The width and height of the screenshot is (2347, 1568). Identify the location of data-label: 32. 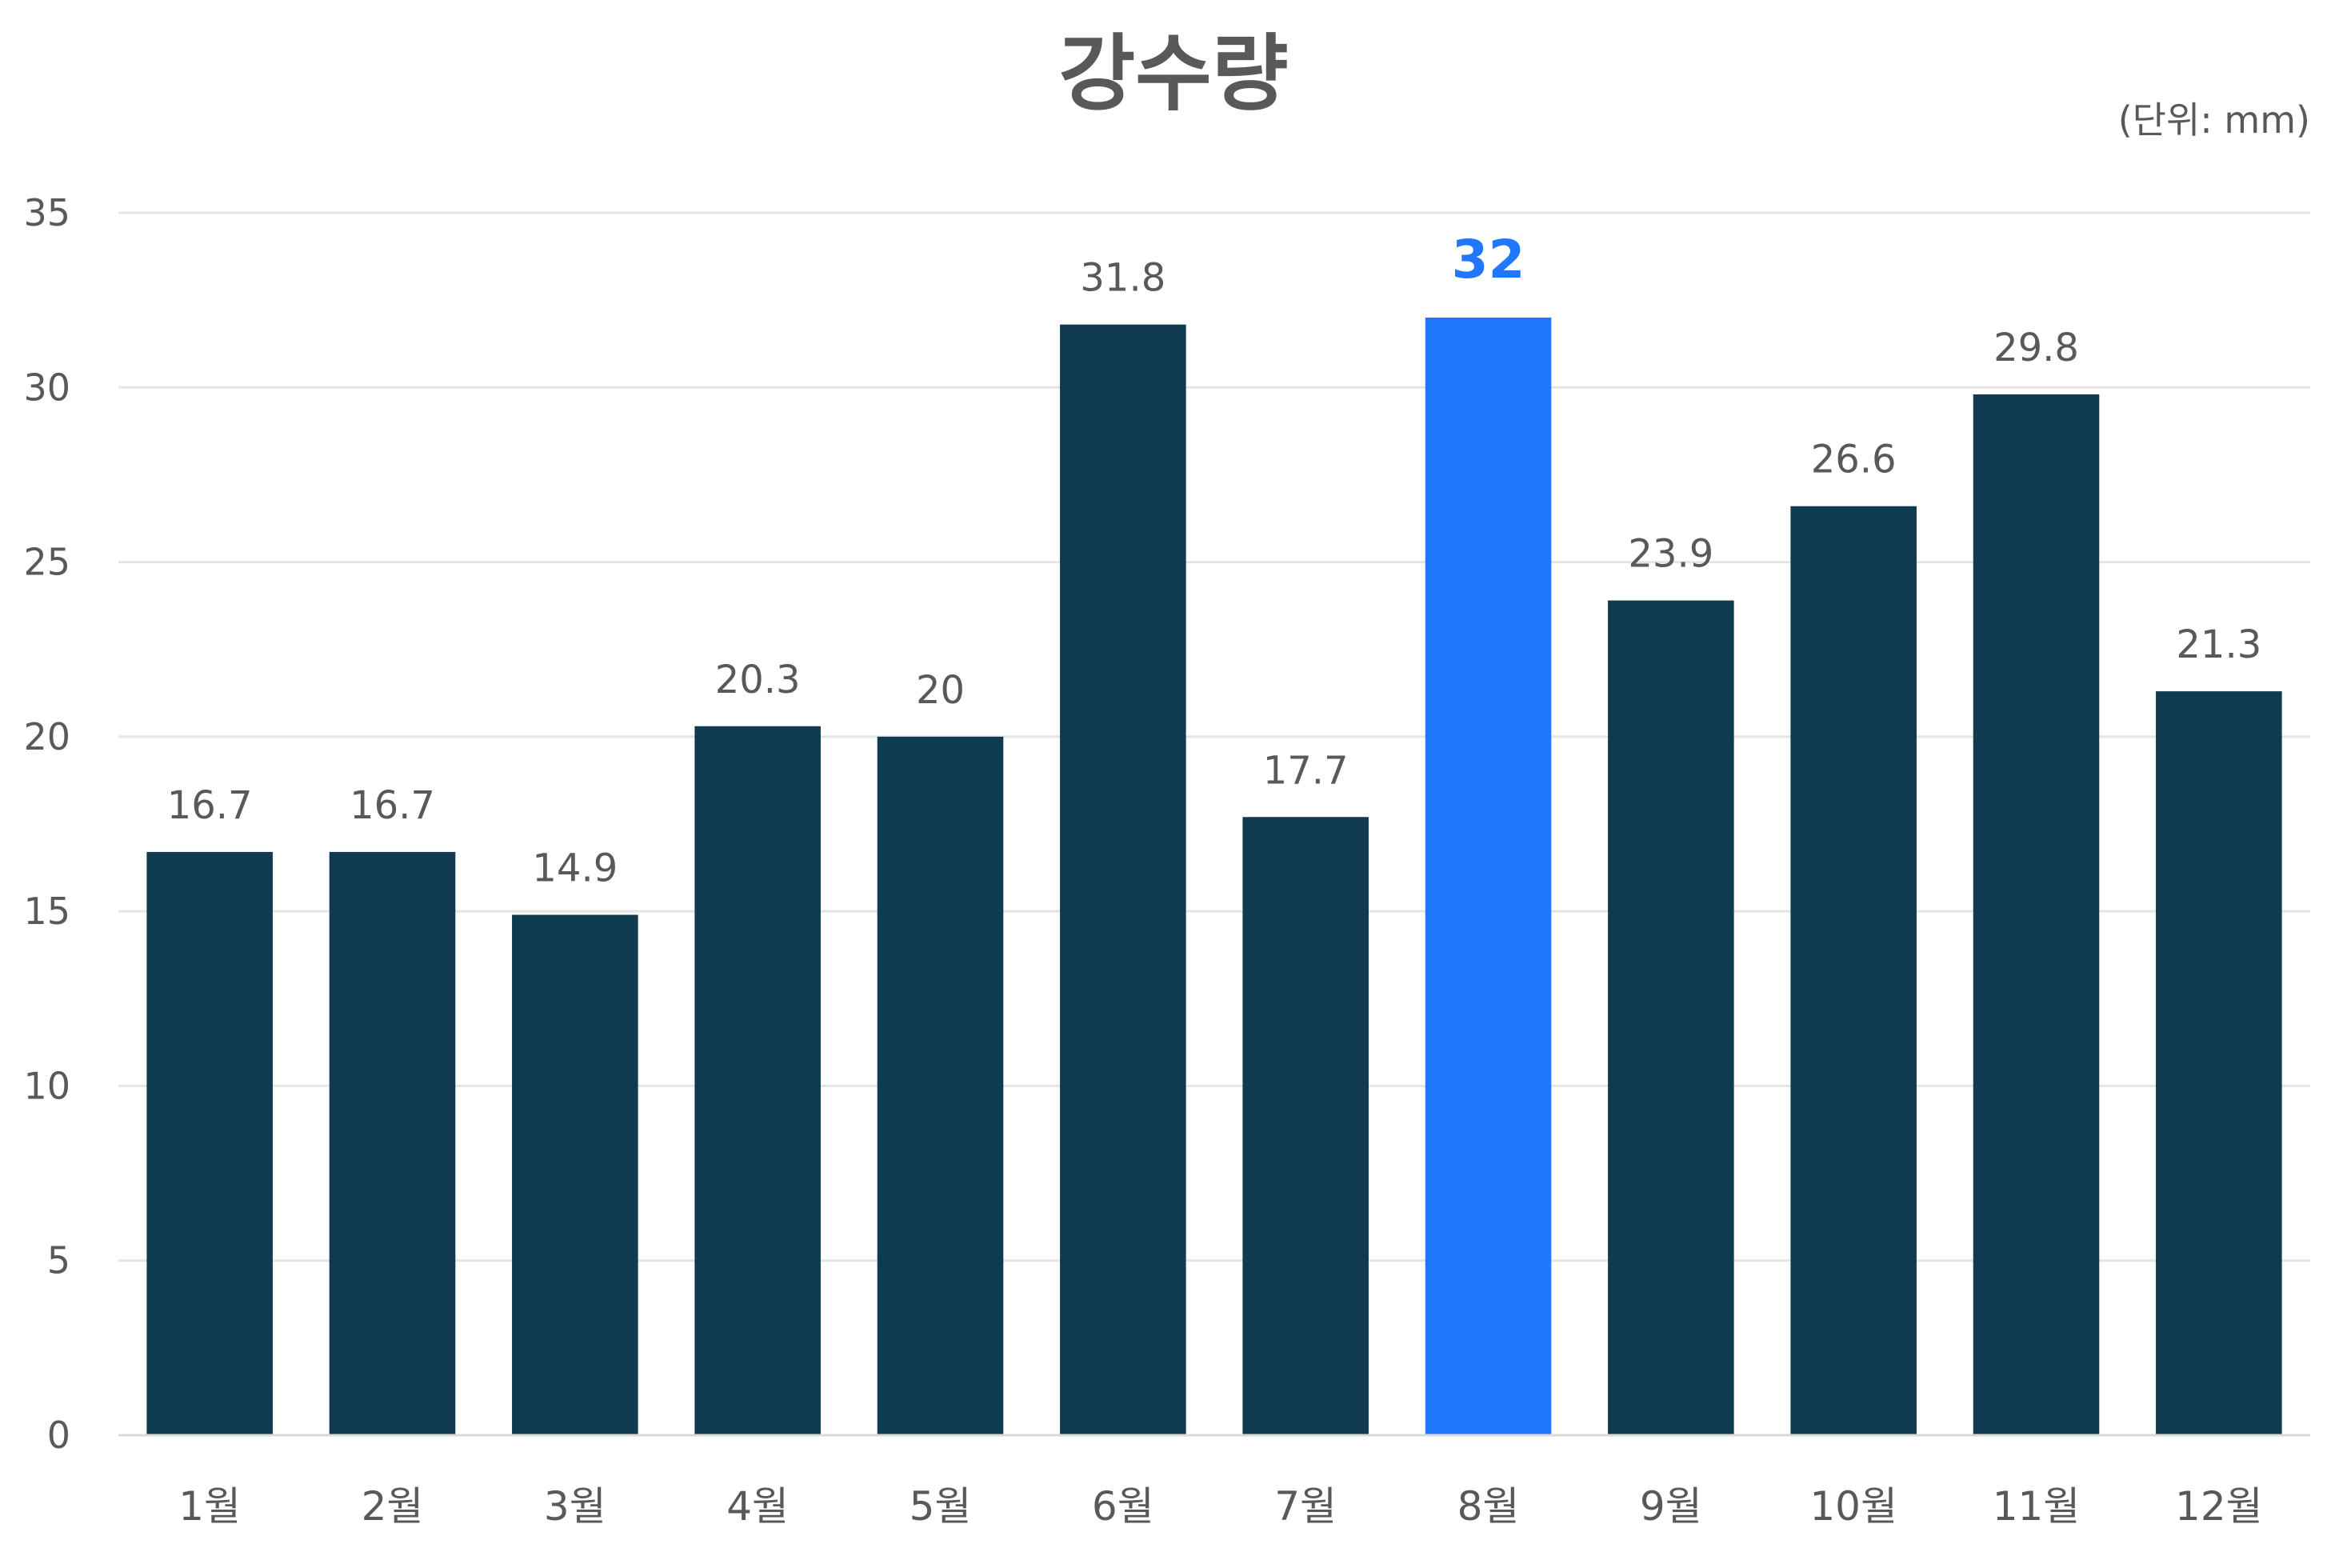
(1488, 259).